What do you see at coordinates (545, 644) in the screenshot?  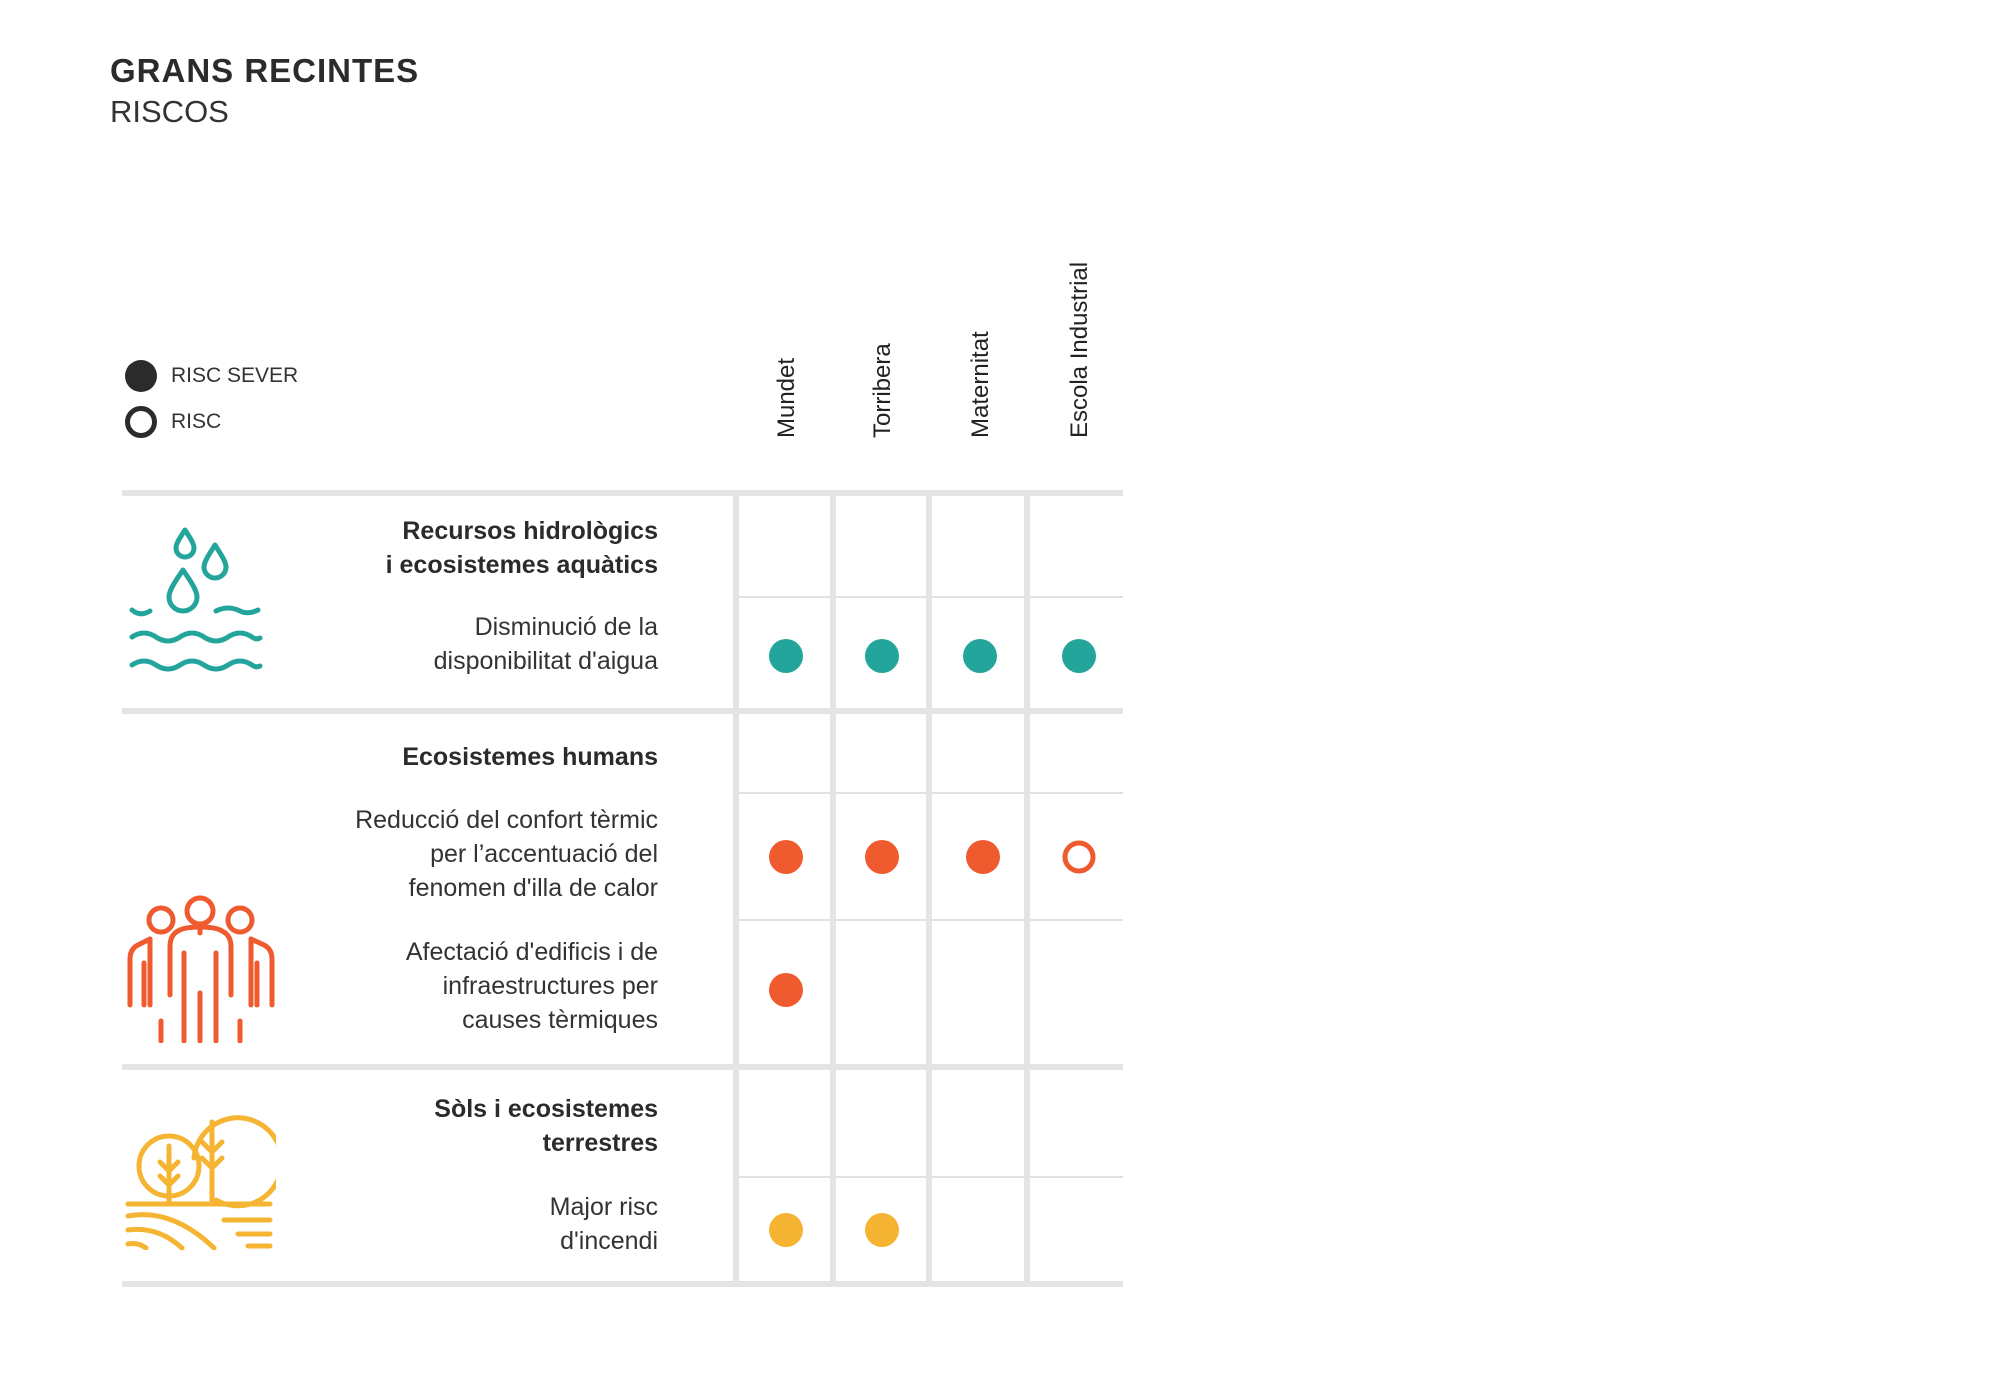 I see `risk-label-water-availability: Disminució de la disponibilitat d'aigua` at bounding box center [545, 644].